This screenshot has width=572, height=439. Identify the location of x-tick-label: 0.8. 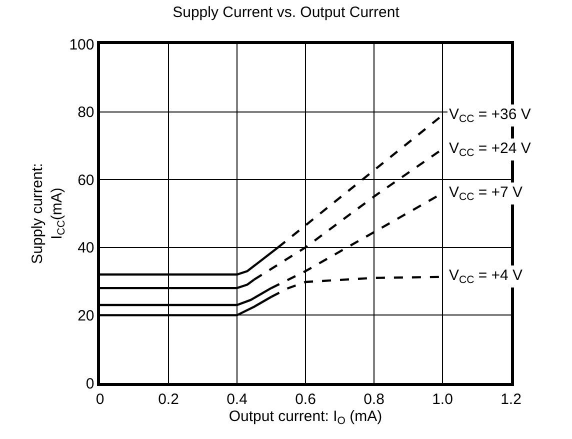
(374, 399).